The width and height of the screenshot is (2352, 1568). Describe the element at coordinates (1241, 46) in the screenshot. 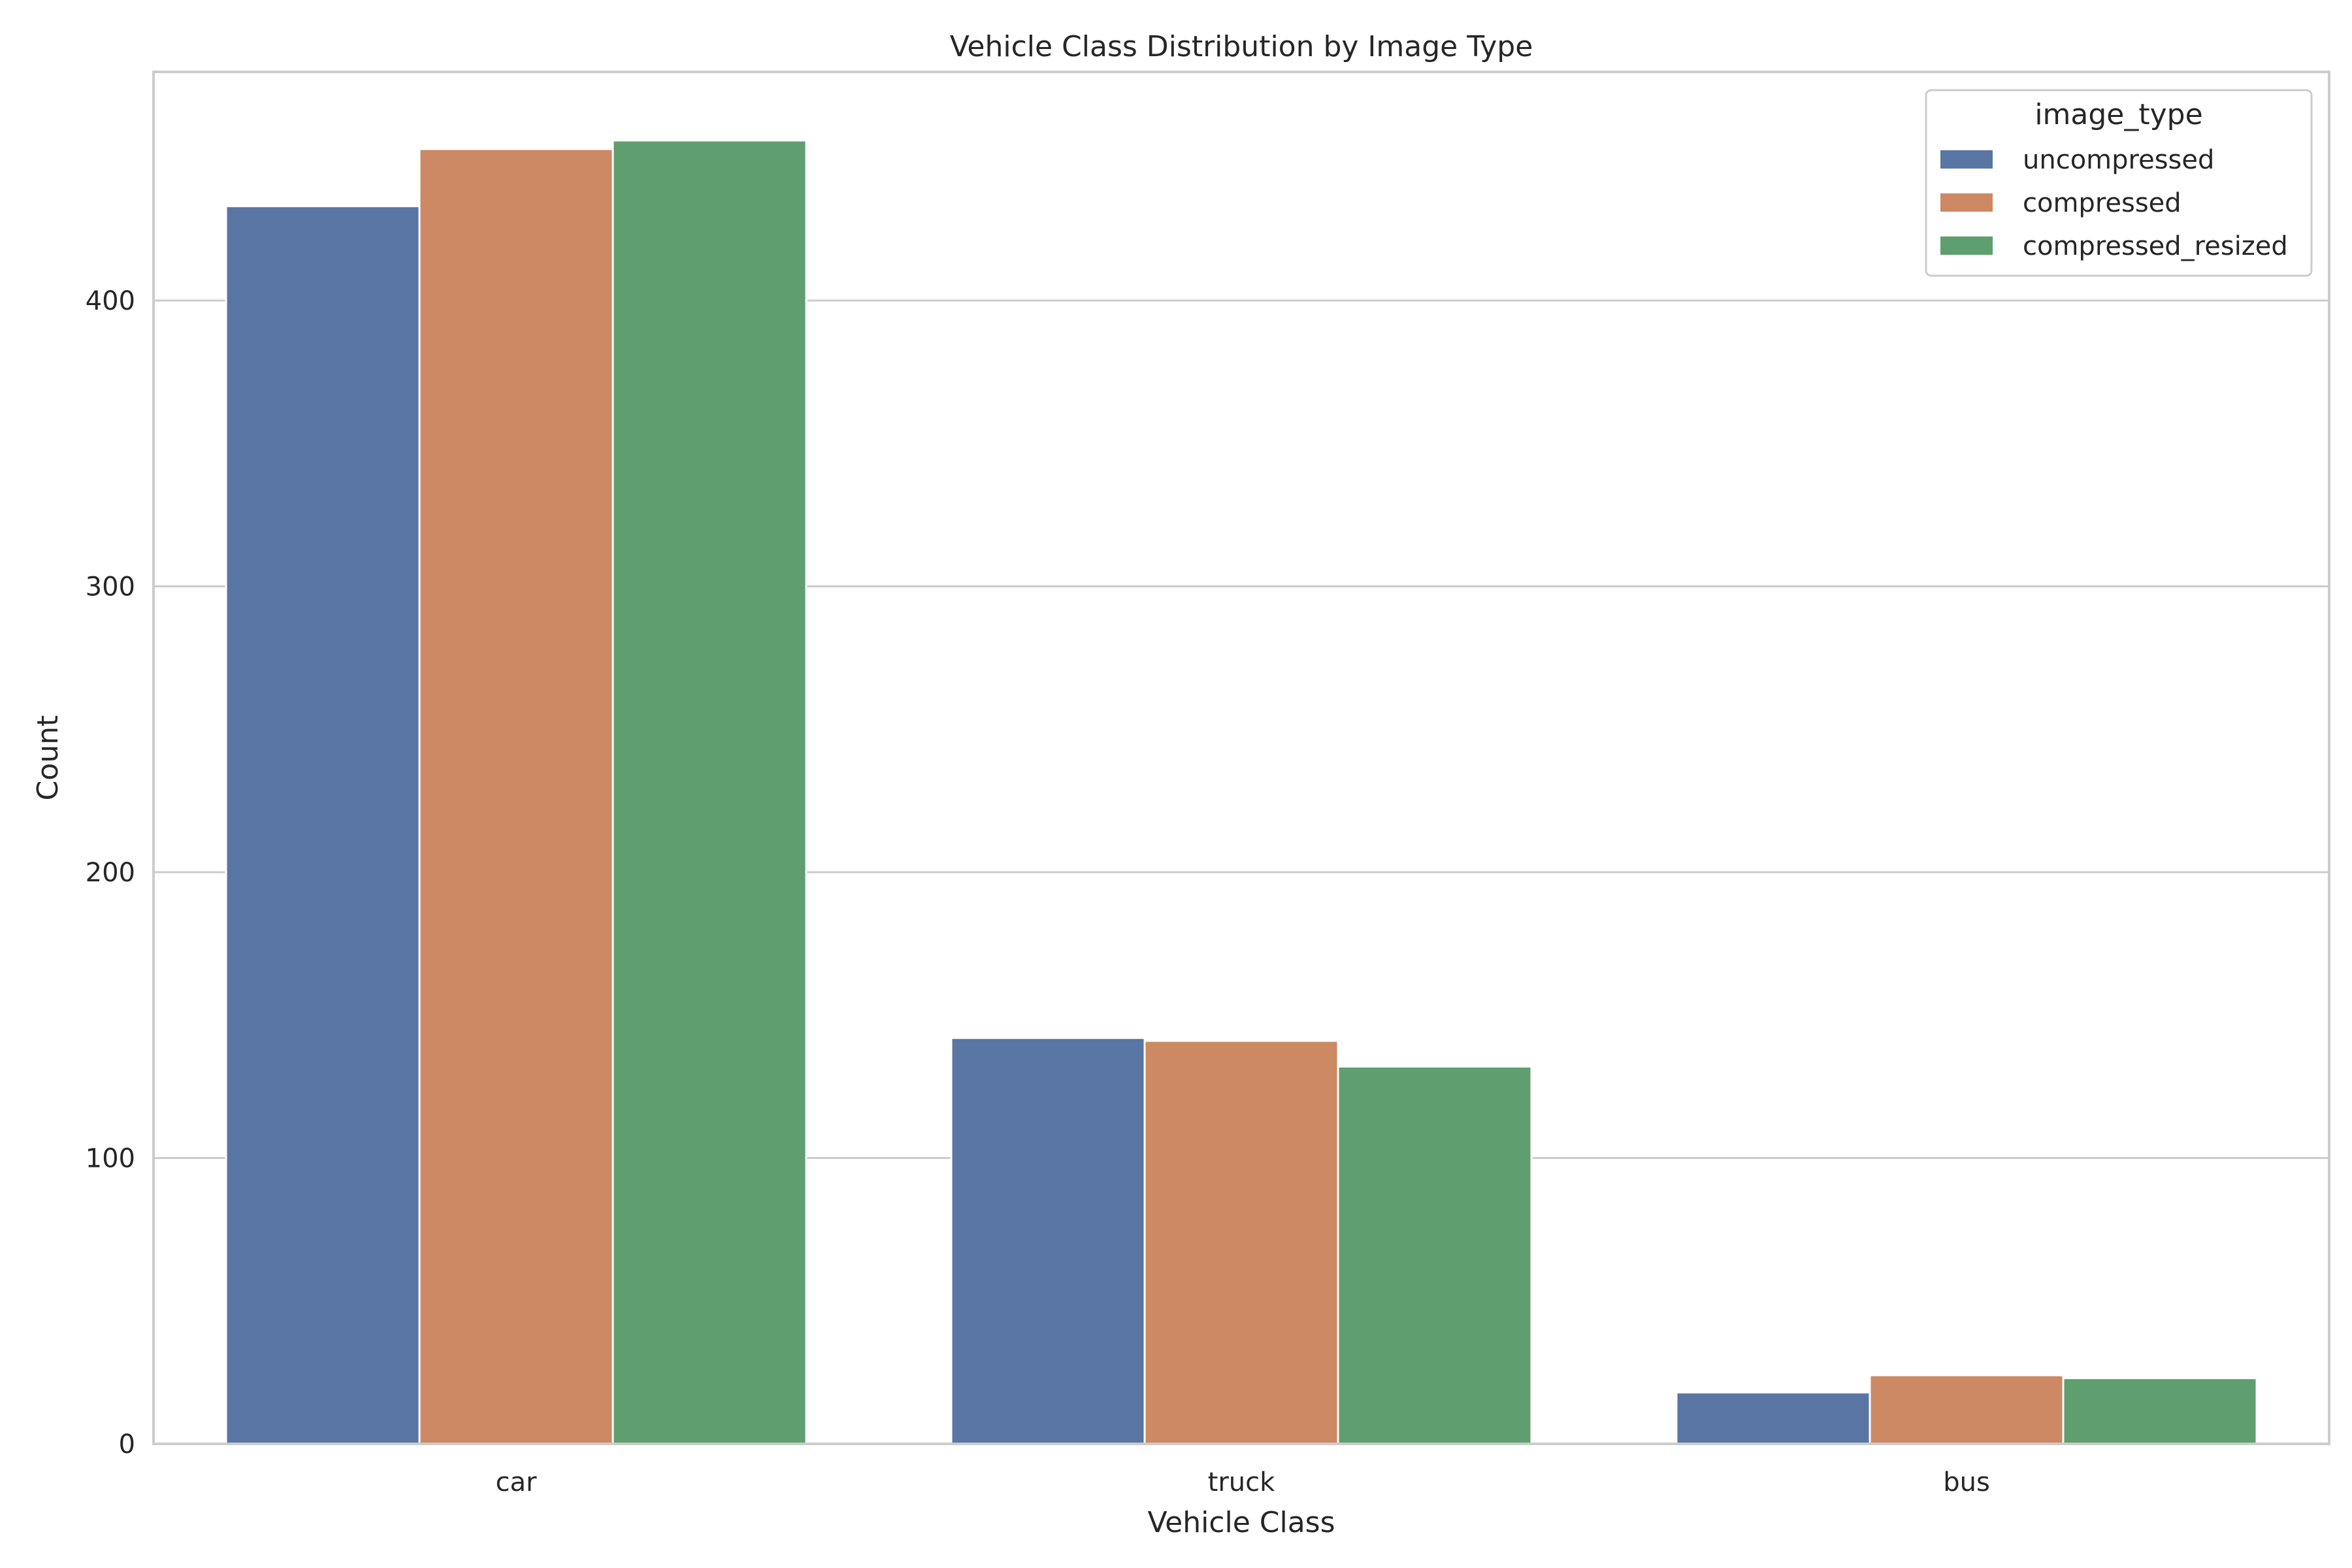

I see `chart-title: Vehicle Class Distribution by Image Type` at that location.